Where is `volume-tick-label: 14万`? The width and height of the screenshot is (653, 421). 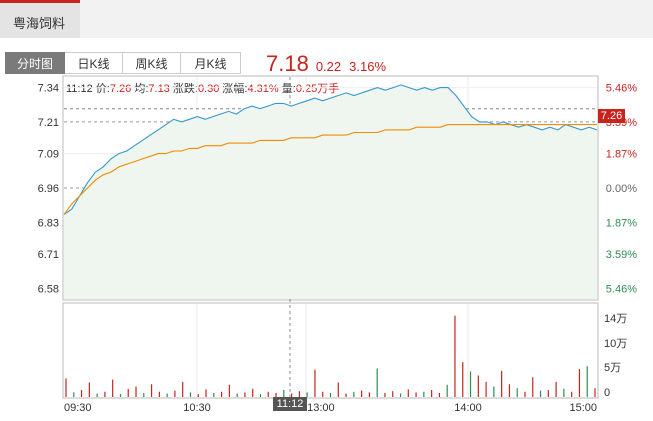
volume-tick-label: 14万 is located at coordinates (615, 319).